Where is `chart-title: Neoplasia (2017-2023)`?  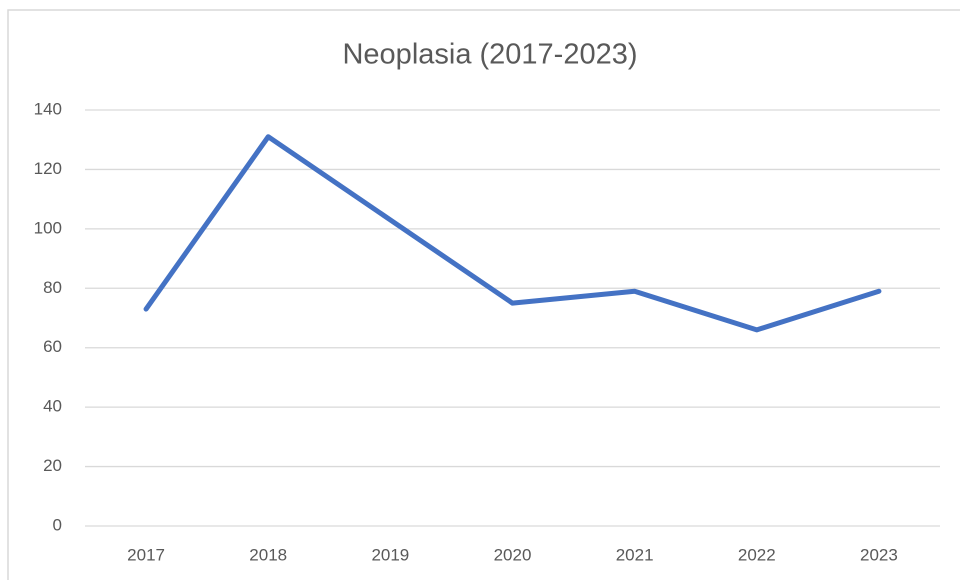
chart-title: Neoplasia (2017-2023) is located at coordinates (489, 55).